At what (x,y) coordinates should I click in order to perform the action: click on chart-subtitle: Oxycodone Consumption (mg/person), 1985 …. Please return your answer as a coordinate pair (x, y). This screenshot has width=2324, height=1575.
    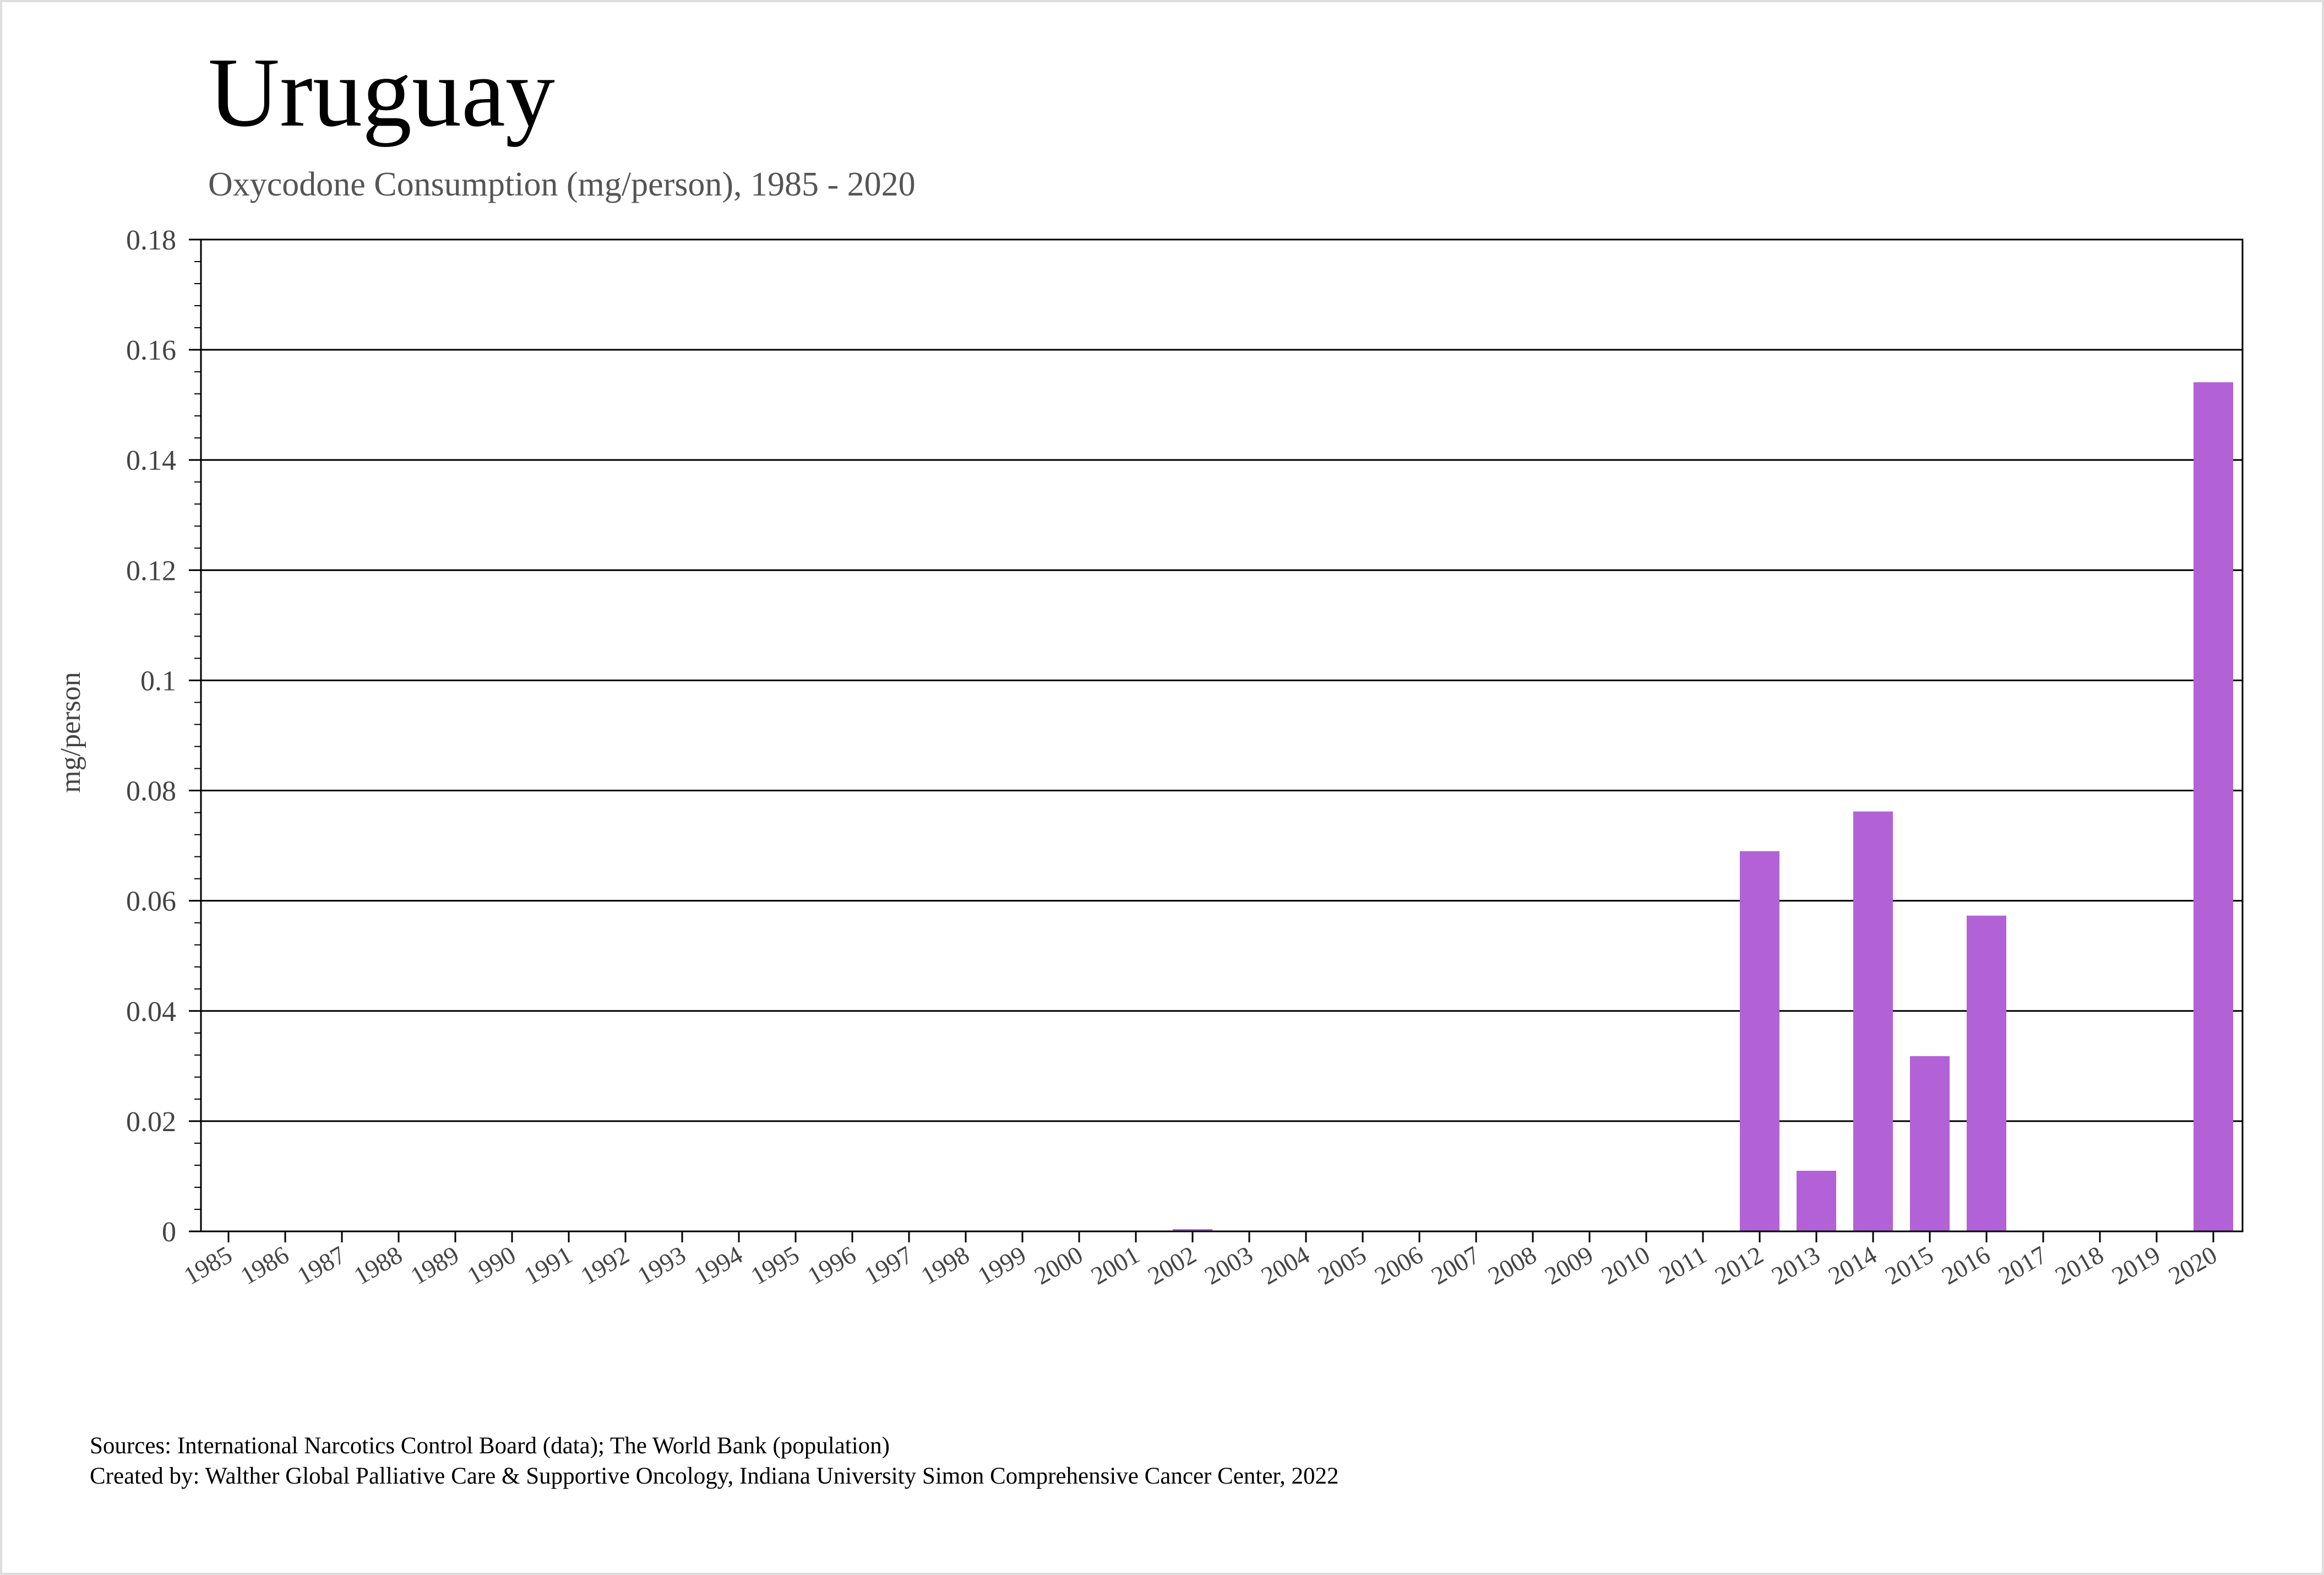
    Looking at the image, I should click on (562, 184).